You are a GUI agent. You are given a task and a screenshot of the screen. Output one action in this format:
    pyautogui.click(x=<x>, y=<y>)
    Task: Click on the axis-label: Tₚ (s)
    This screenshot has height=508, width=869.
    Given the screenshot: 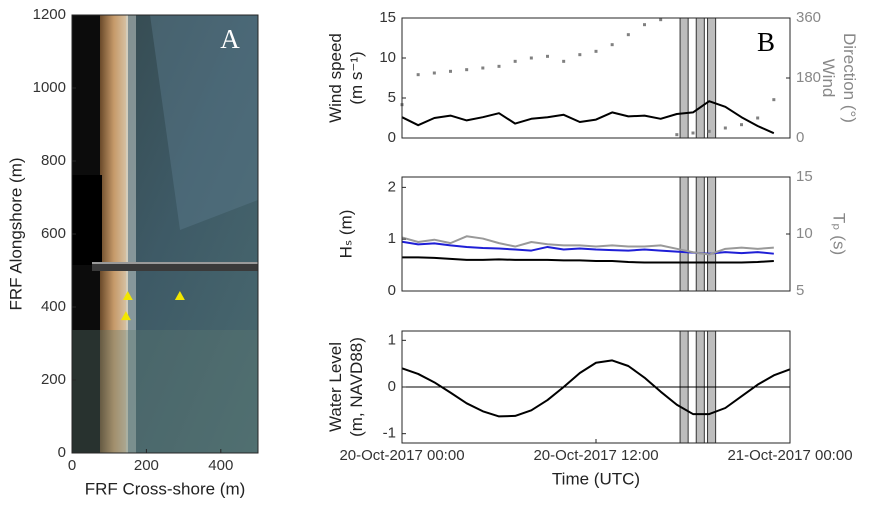 What is the action you would take?
    pyautogui.click(x=839, y=234)
    